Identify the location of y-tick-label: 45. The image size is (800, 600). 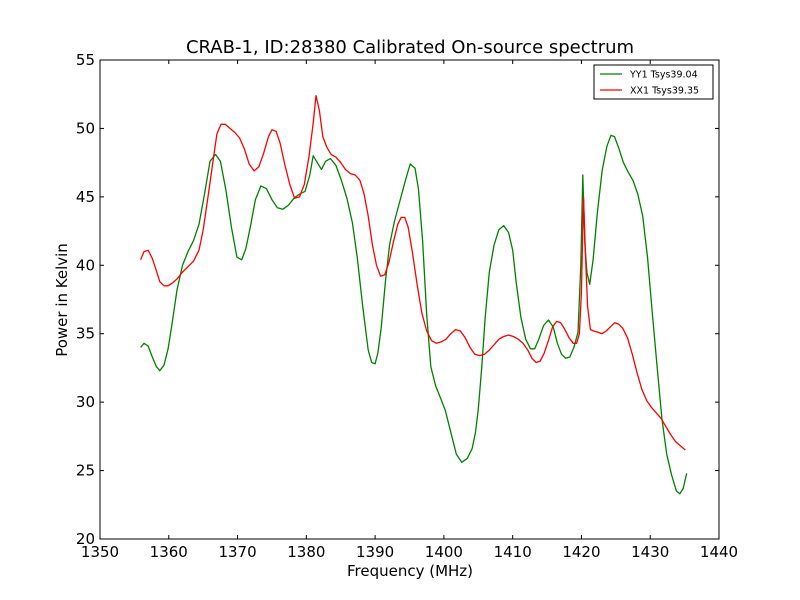
(85, 197).